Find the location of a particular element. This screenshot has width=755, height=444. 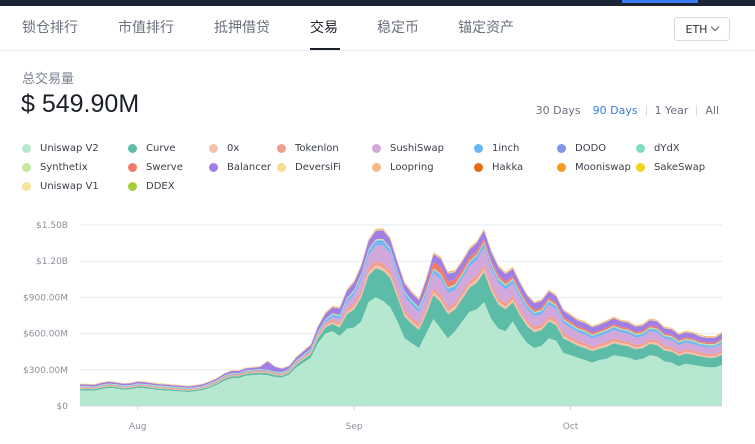

metric-value: $ 549.90M is located at coordinates (80, 104).